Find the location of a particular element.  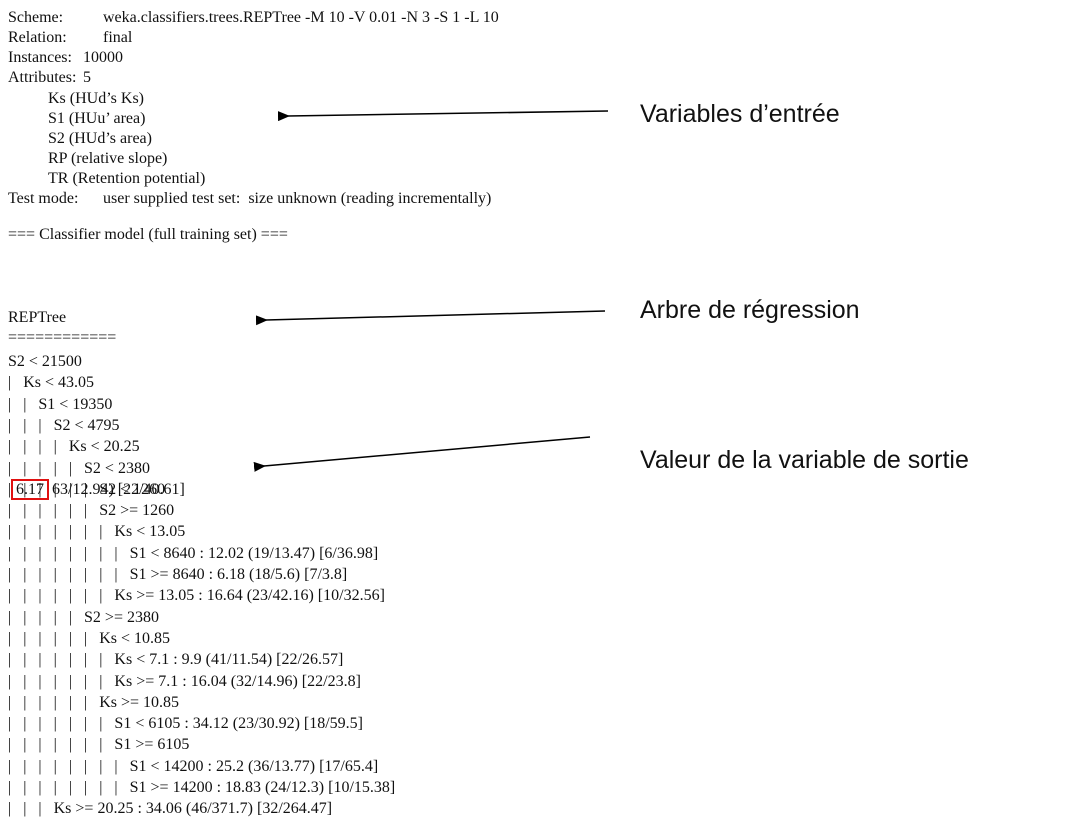

header-label: Attributes: is located at coordinates (42, 77).